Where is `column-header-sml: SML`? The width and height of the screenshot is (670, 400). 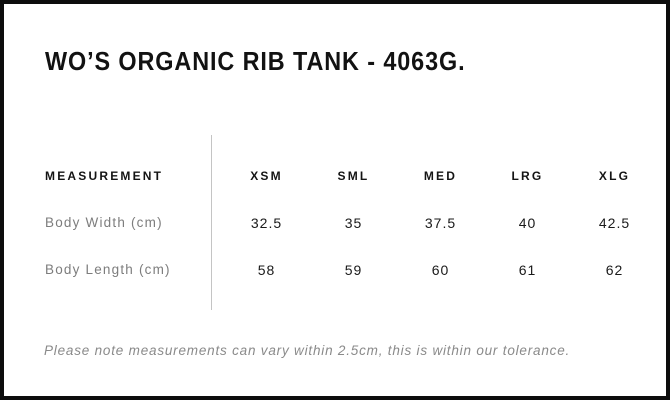 column-header-sml: SML is located at coordinates (353, 175).